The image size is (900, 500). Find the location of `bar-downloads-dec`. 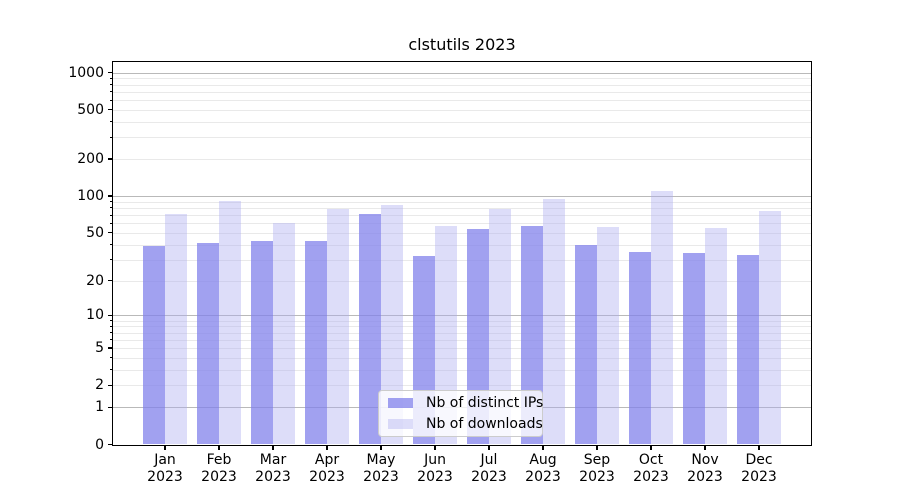

bar-downloads-dec is located at coordinates (770, 328).